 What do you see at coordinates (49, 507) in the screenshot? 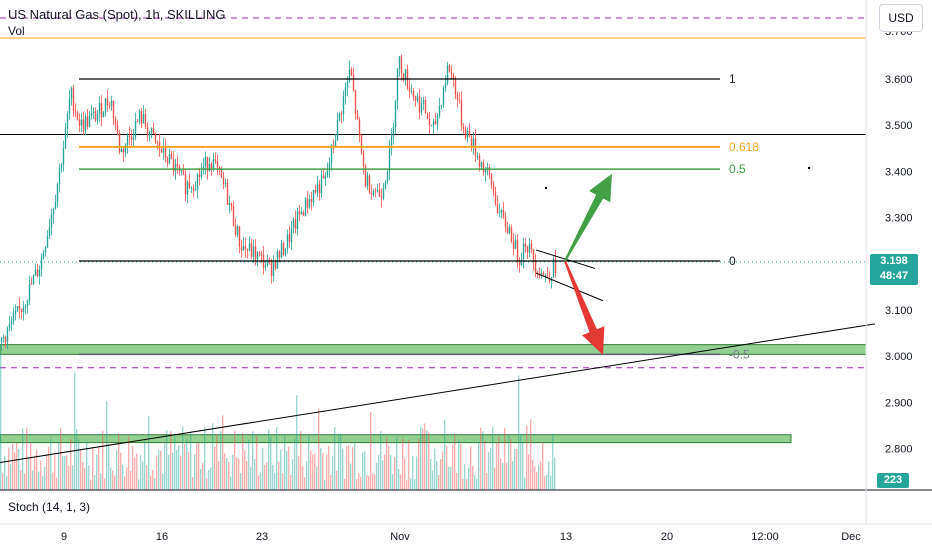
I see `stoch-indicator-label: Stoch (14, 1, 3)` at bounding box center [49, 507].